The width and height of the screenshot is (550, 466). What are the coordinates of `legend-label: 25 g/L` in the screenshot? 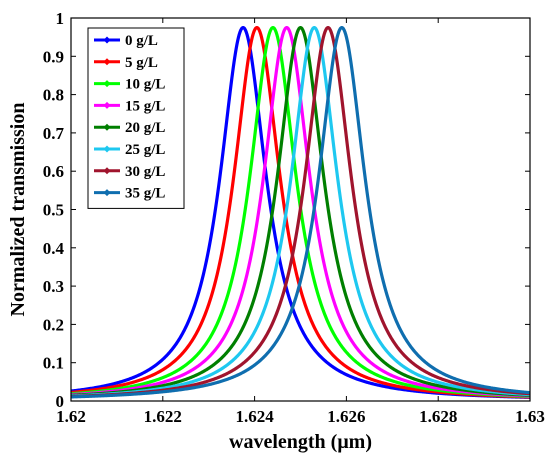 It's located at (145, 150).